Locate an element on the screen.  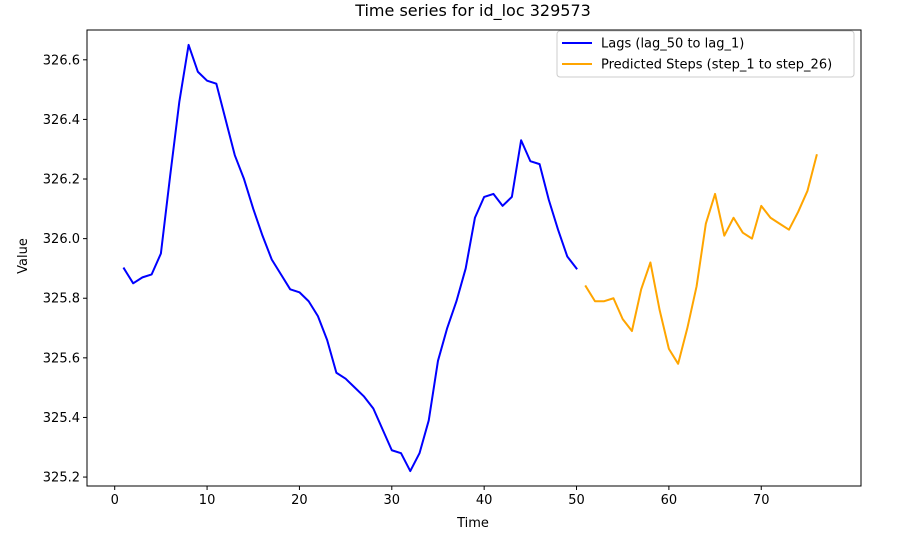
chart-title: Time series for id_loc 329573 is located at coordinates (472, 11).